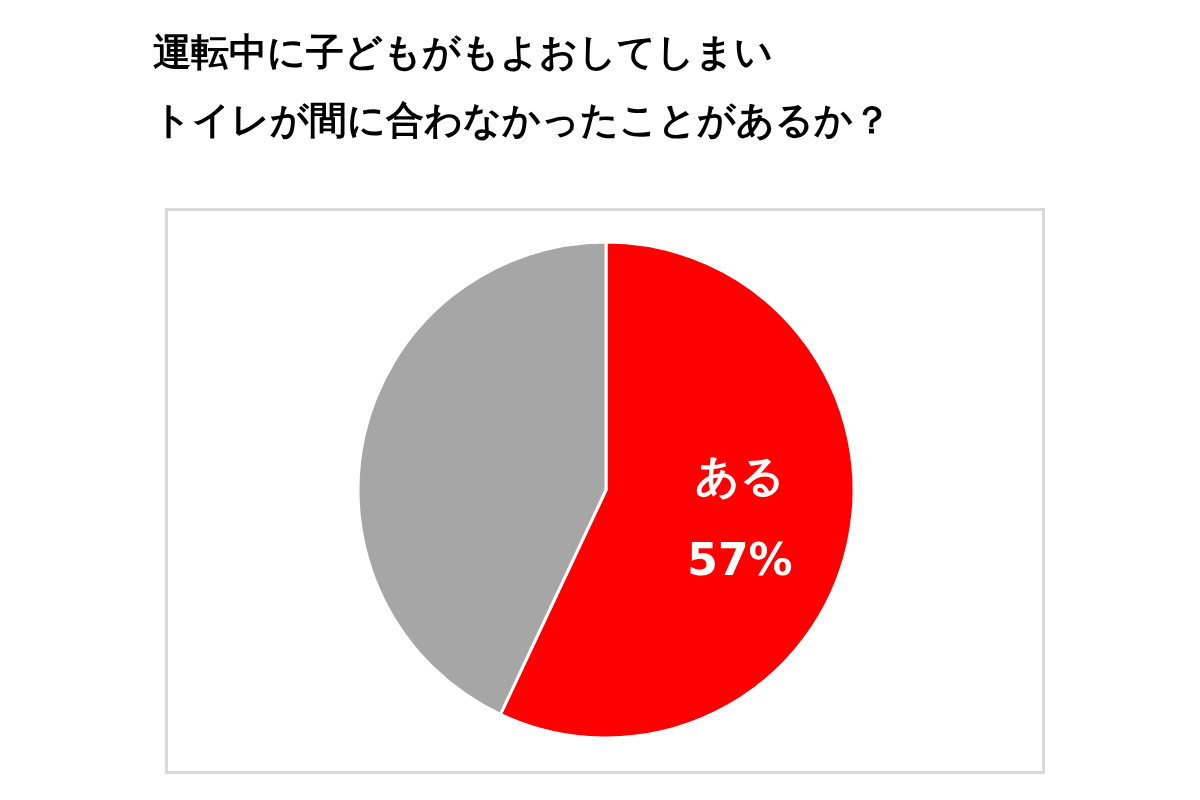 The height and width of the screenshot is (800, 1200). Describe the element at coordinates (740, 560) in the screenshot. I see `data-label: 57%` at that location.